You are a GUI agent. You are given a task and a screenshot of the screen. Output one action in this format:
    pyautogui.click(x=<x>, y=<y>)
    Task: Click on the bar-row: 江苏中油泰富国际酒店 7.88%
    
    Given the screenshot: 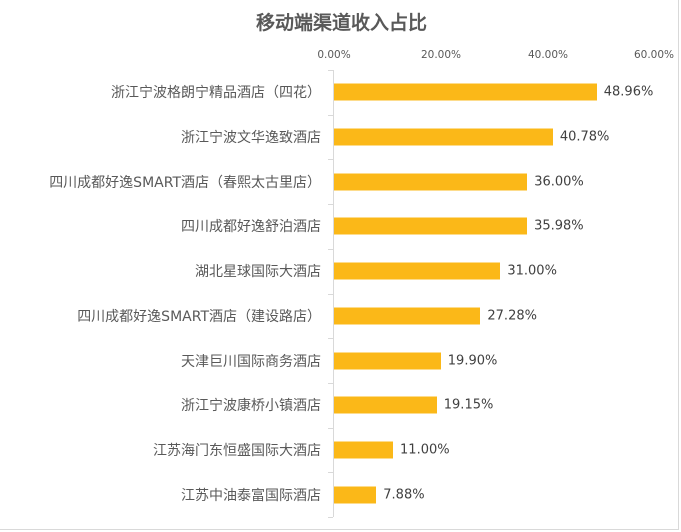 What is the action you would take?
    pyautogui.click(x=340, y=494)
    